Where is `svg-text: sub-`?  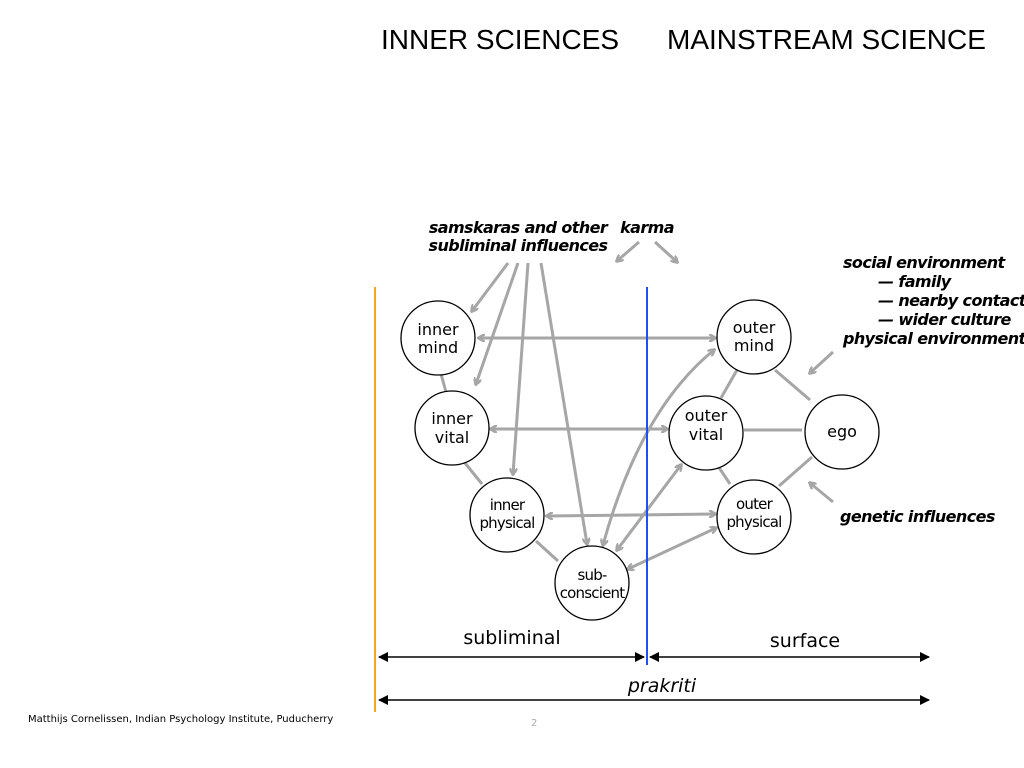 svg-text: sub- is located at coordinates (591, 575).